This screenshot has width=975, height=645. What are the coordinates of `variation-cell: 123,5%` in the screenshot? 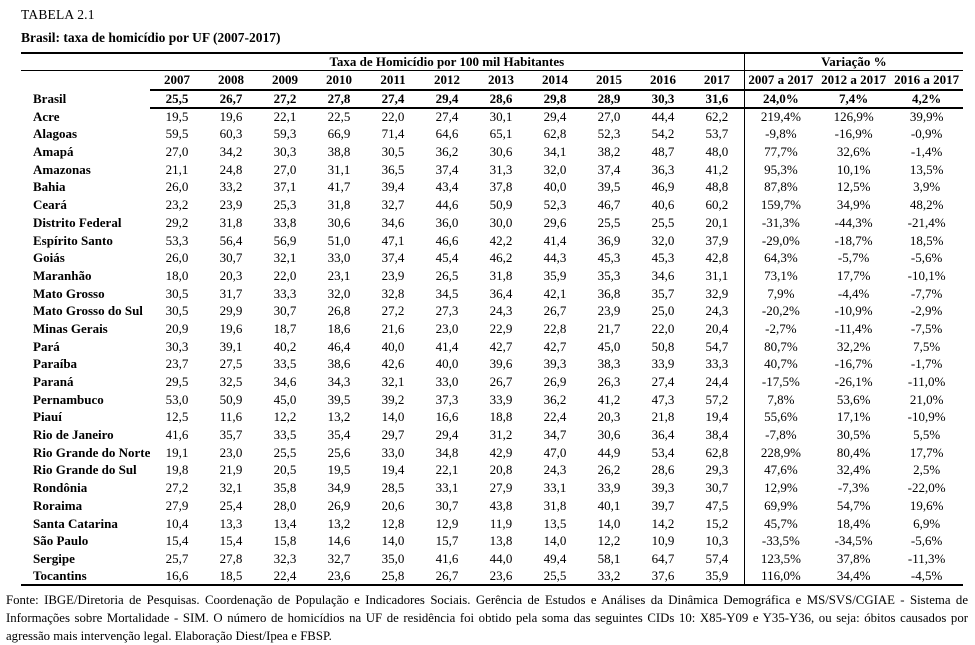 It's located at (780, 558).